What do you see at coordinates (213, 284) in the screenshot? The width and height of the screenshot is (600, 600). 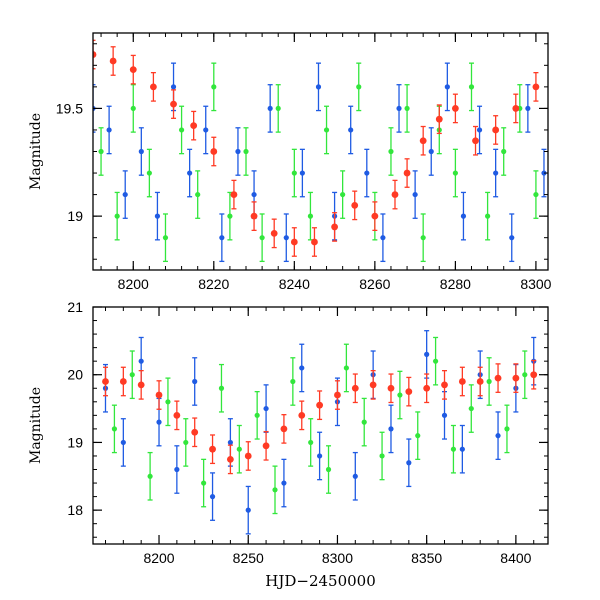 I see `x-tick-label: 8220` at bounding box center [213, 284].